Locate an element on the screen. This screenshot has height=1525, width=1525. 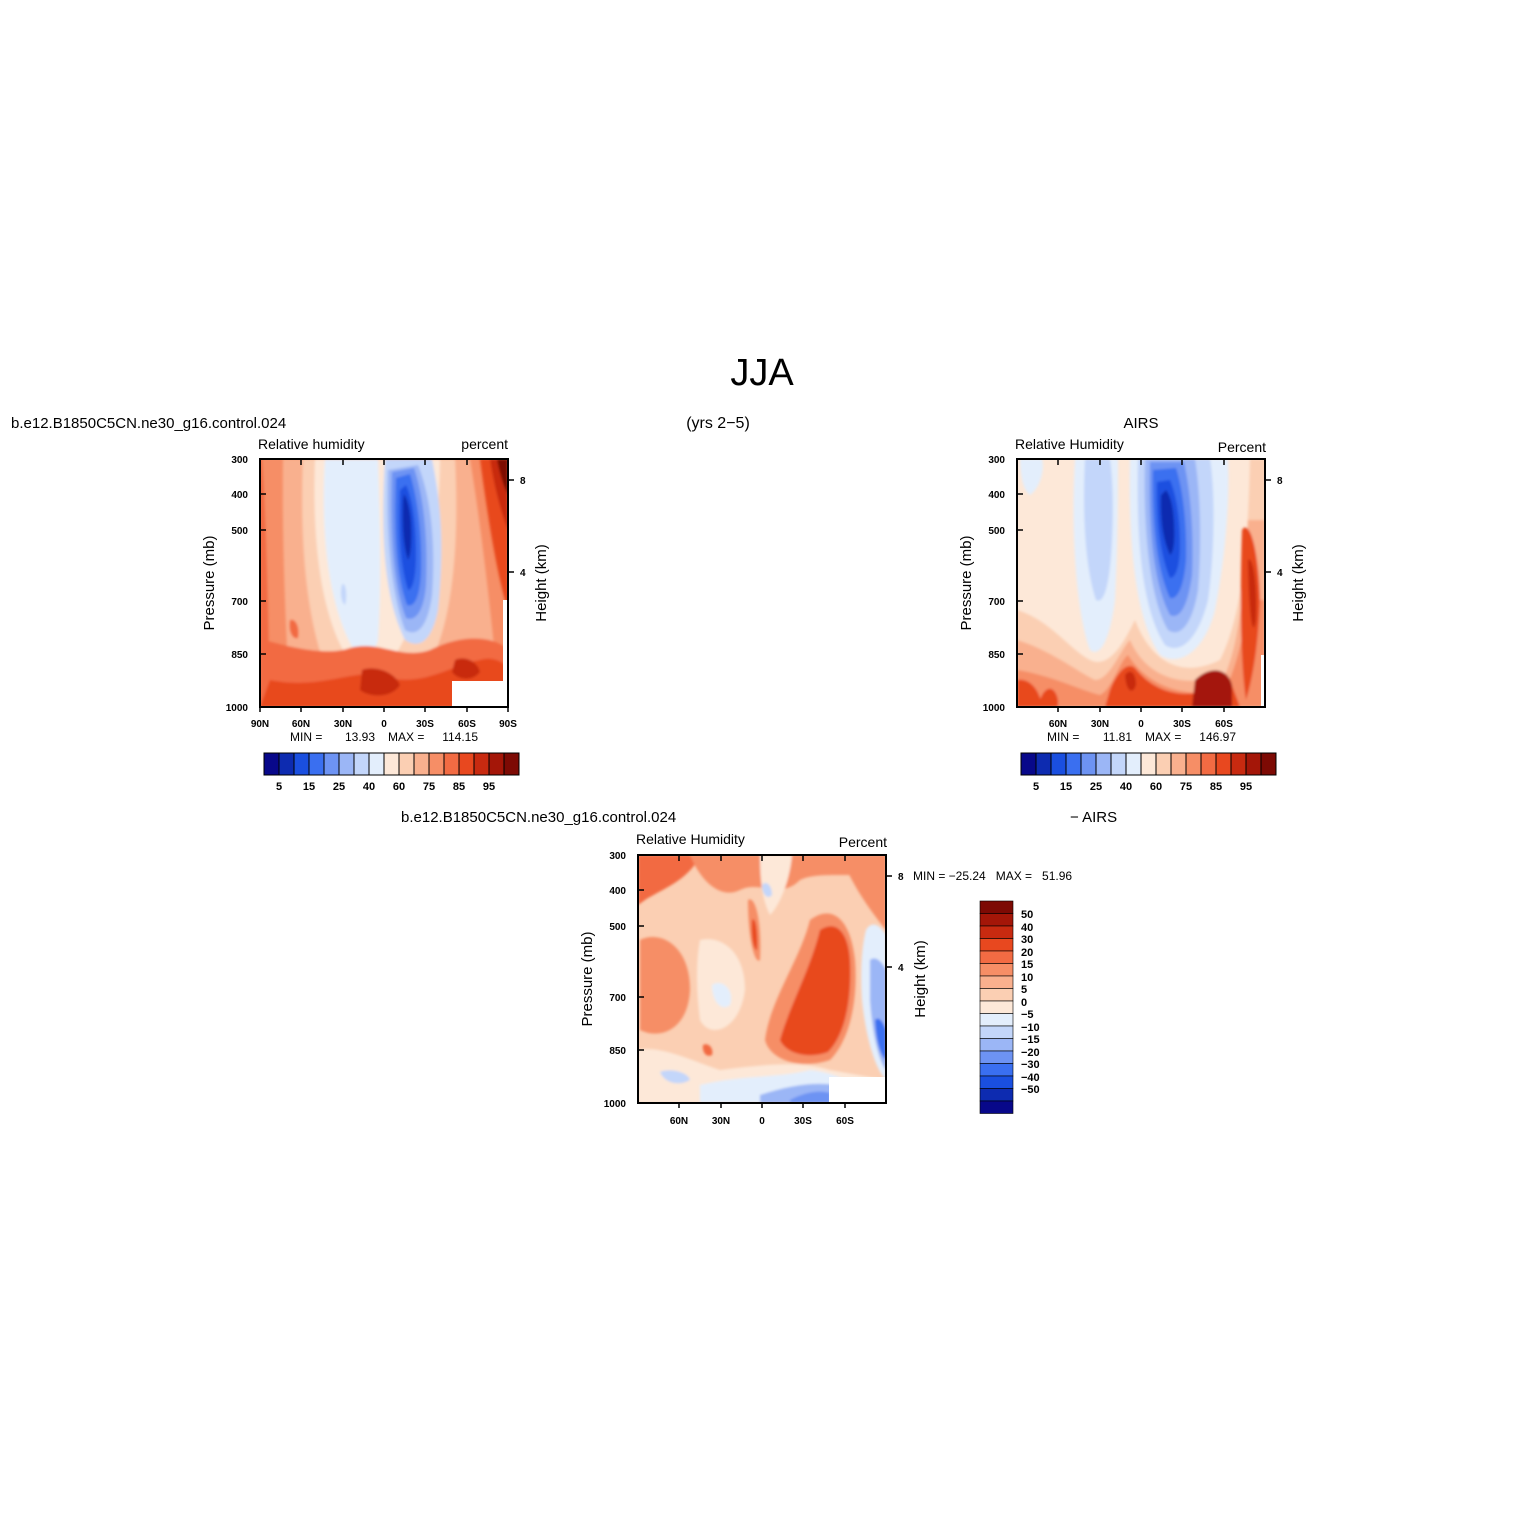
panel-diff-axes is located at coordinates (765, 981).